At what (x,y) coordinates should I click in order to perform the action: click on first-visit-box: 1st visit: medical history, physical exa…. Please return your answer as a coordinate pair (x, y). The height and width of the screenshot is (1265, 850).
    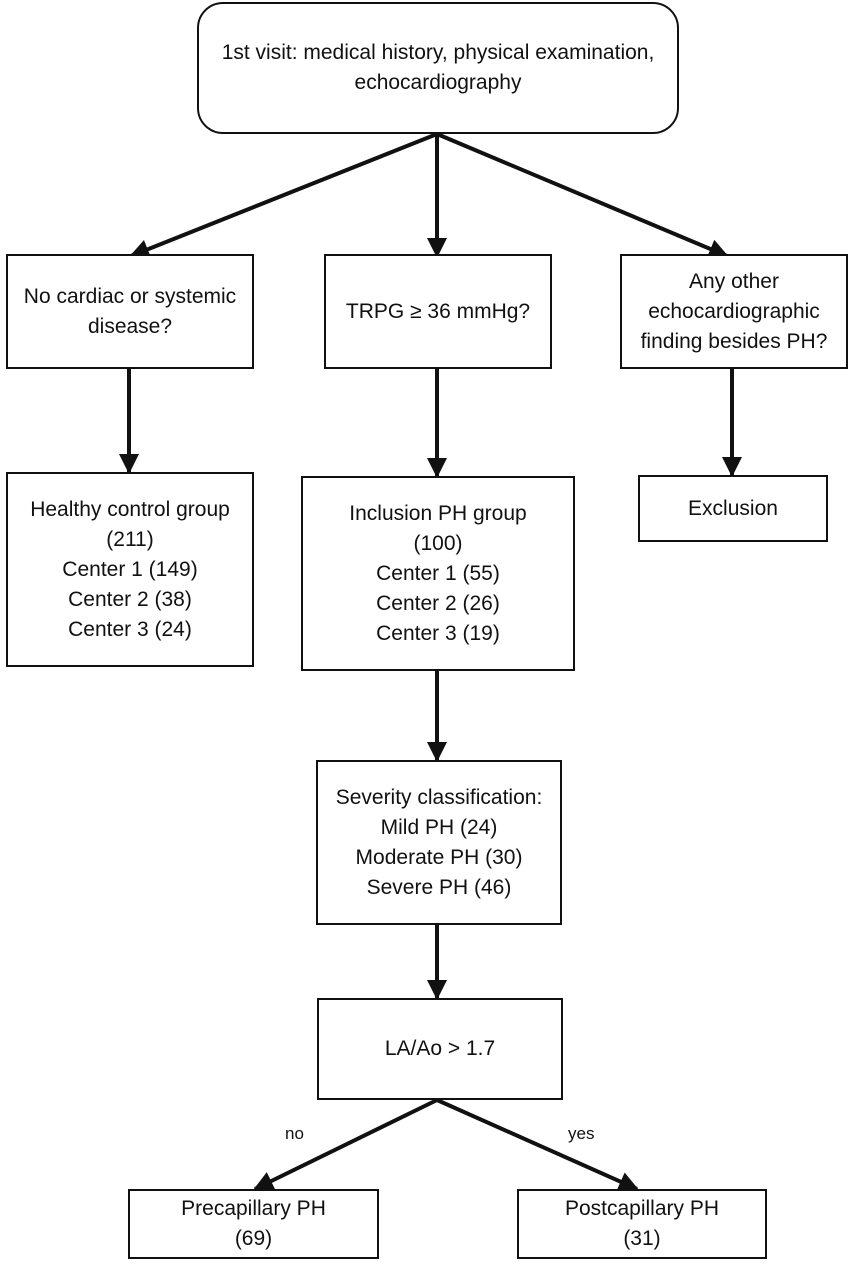
    Looking at the image, I should click on (438, 68).